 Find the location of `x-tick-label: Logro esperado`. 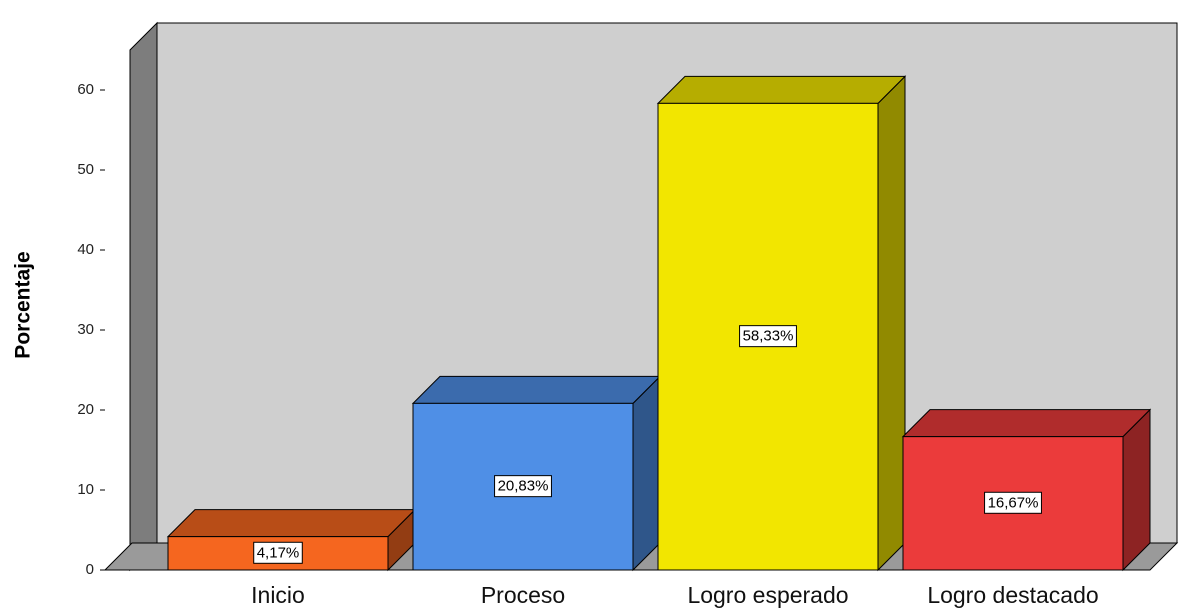

x-tick-label: Logro esperado is located at coordinates (767, 595).